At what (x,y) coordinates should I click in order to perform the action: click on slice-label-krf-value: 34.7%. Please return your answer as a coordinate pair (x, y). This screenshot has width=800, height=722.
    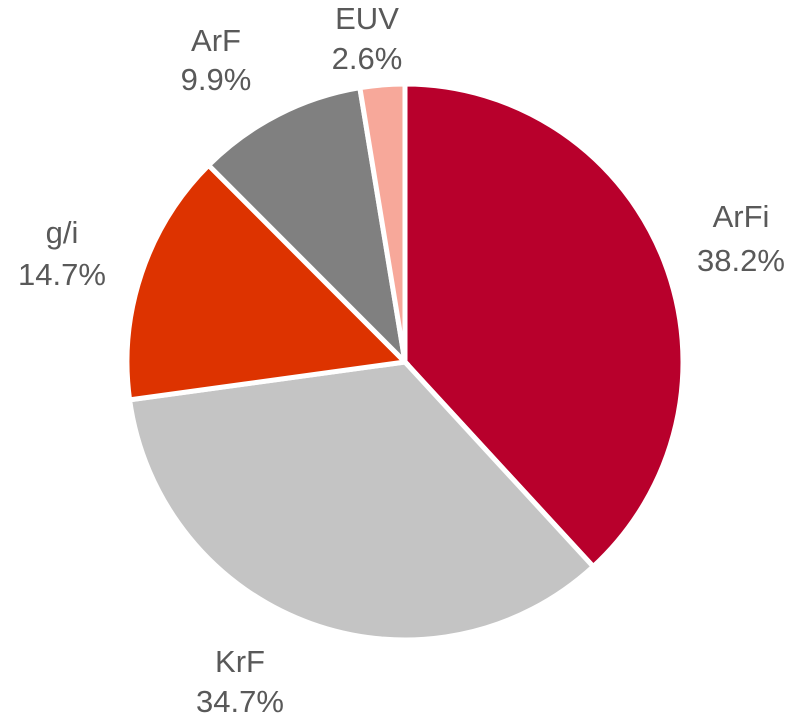
    Looking at the image, I should click on (240, 701).